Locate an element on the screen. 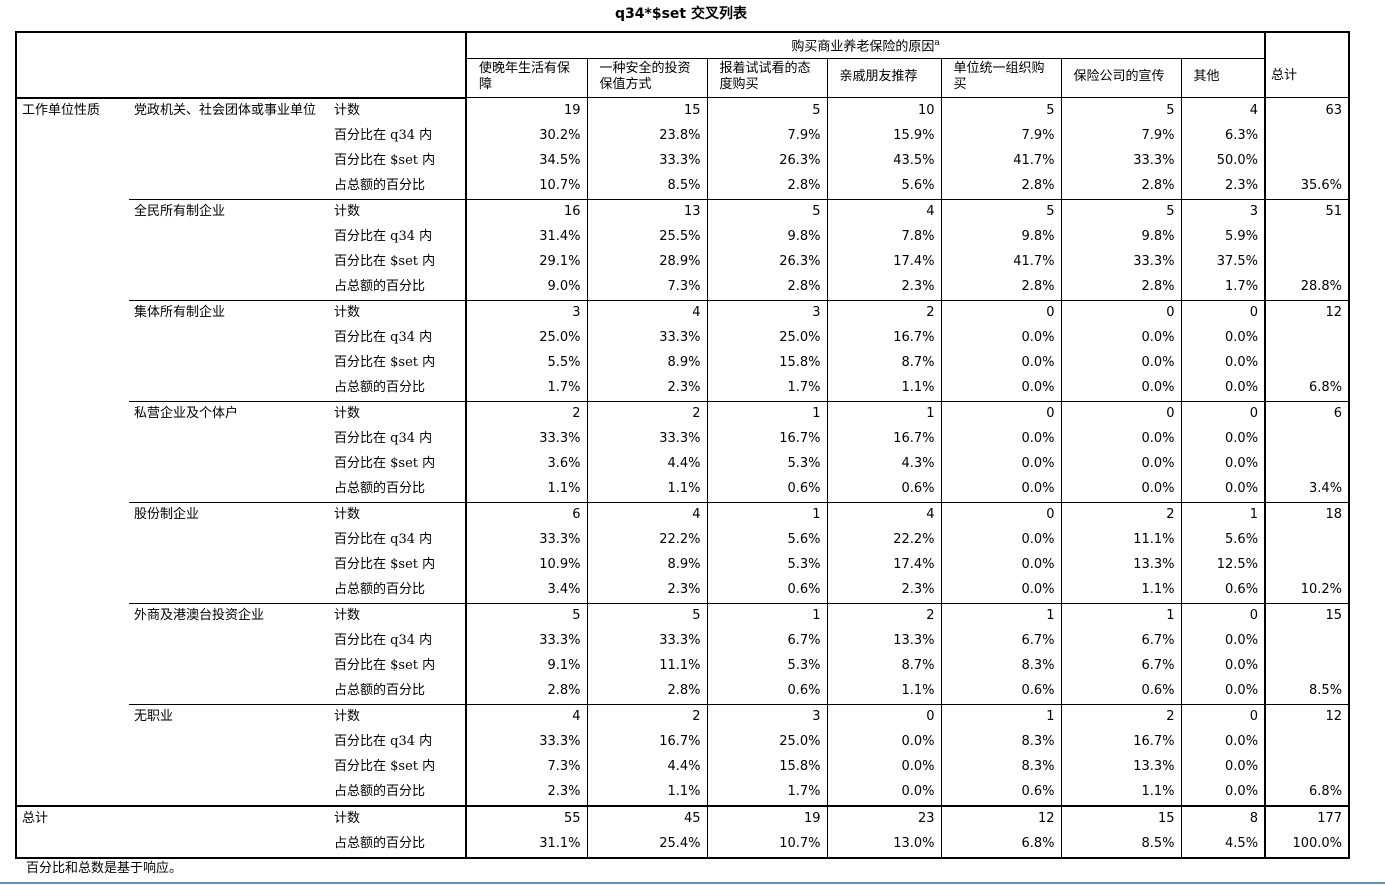 The height and width of the screenshot is (886, 1385). table-row: 私营企业及个体户 计数 2 2 1 1 0 0 0 6 is located at coordinates (683, 451).